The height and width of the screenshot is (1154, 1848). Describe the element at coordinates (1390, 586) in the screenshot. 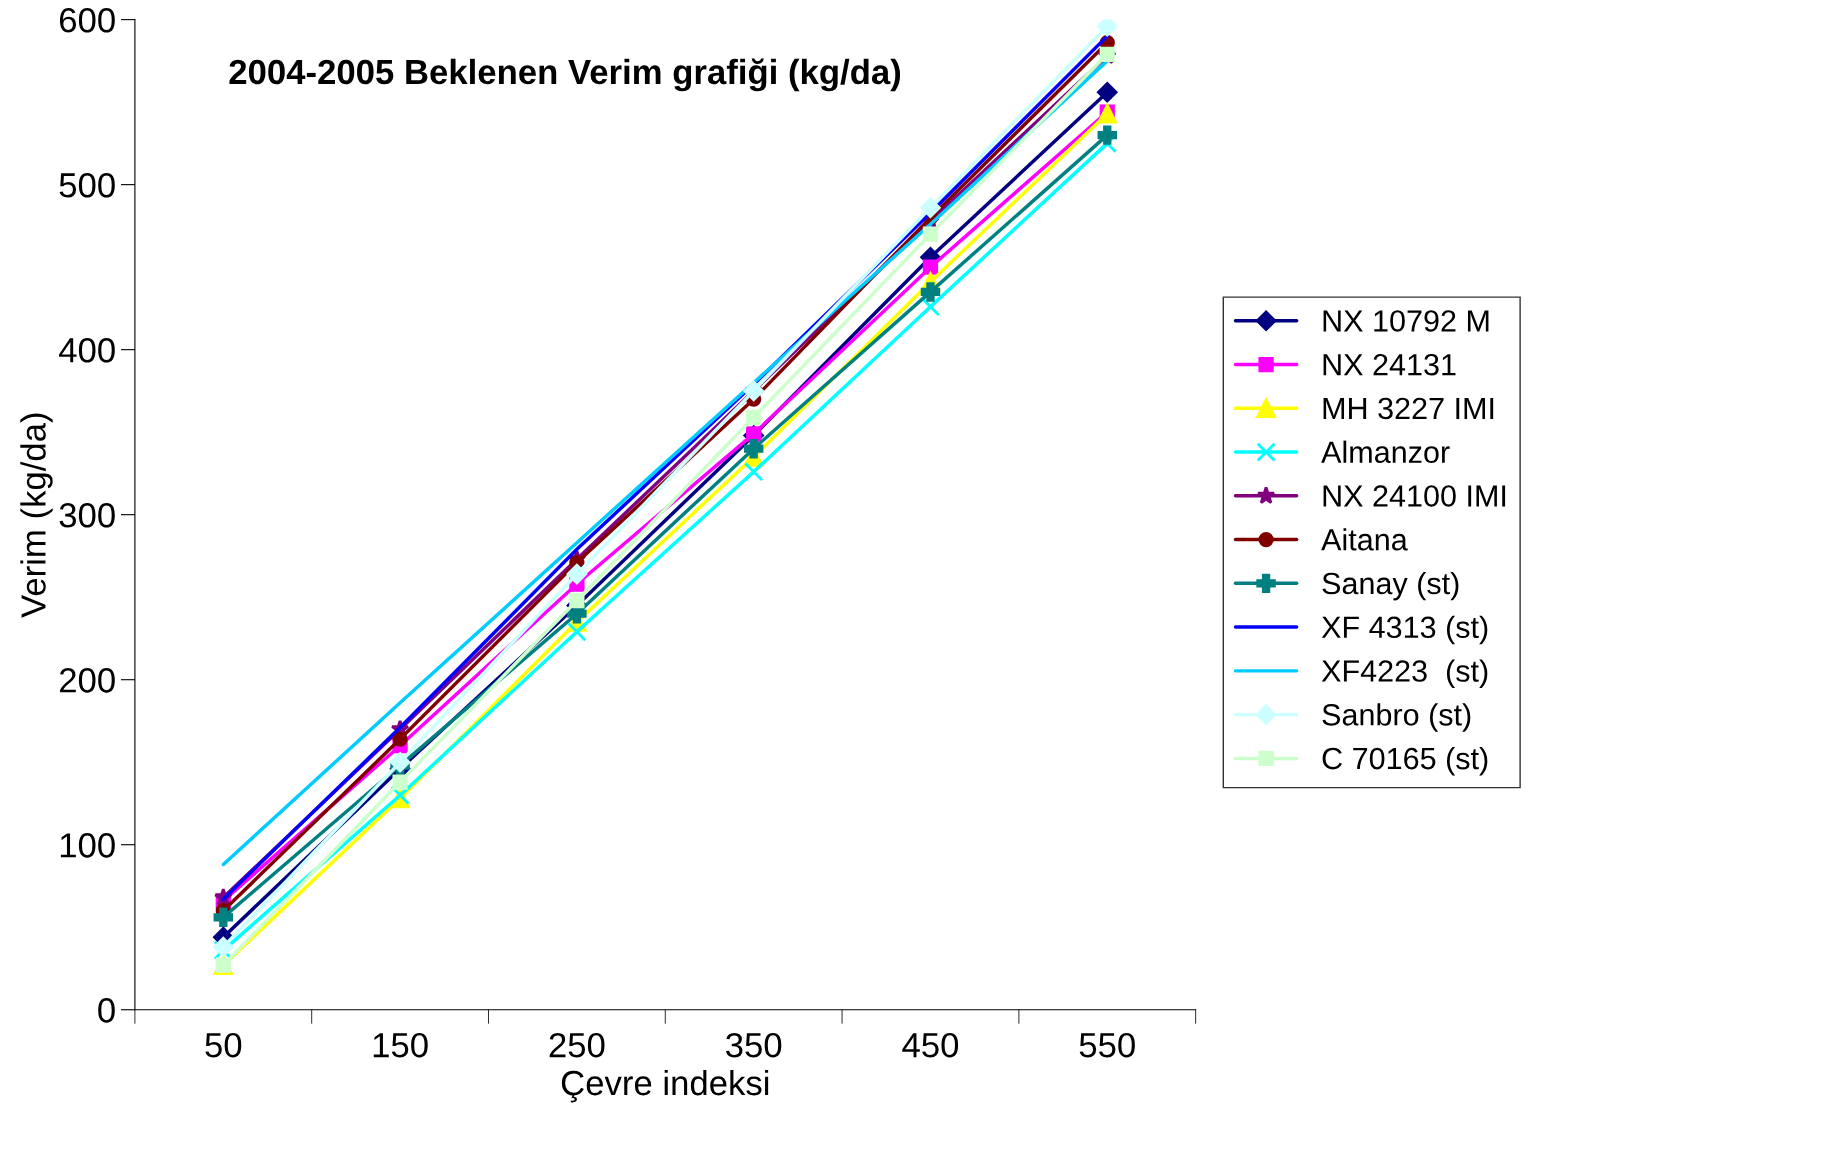

I see `legend-label: Sanay (st)` at that location.